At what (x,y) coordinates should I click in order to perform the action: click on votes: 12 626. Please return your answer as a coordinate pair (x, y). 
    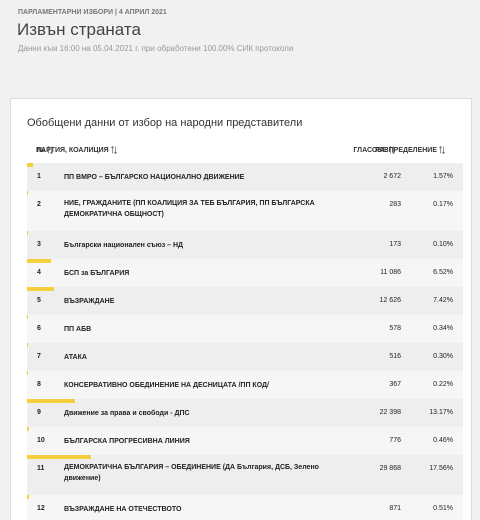
    Looking at the image, I should click on (390, 300).